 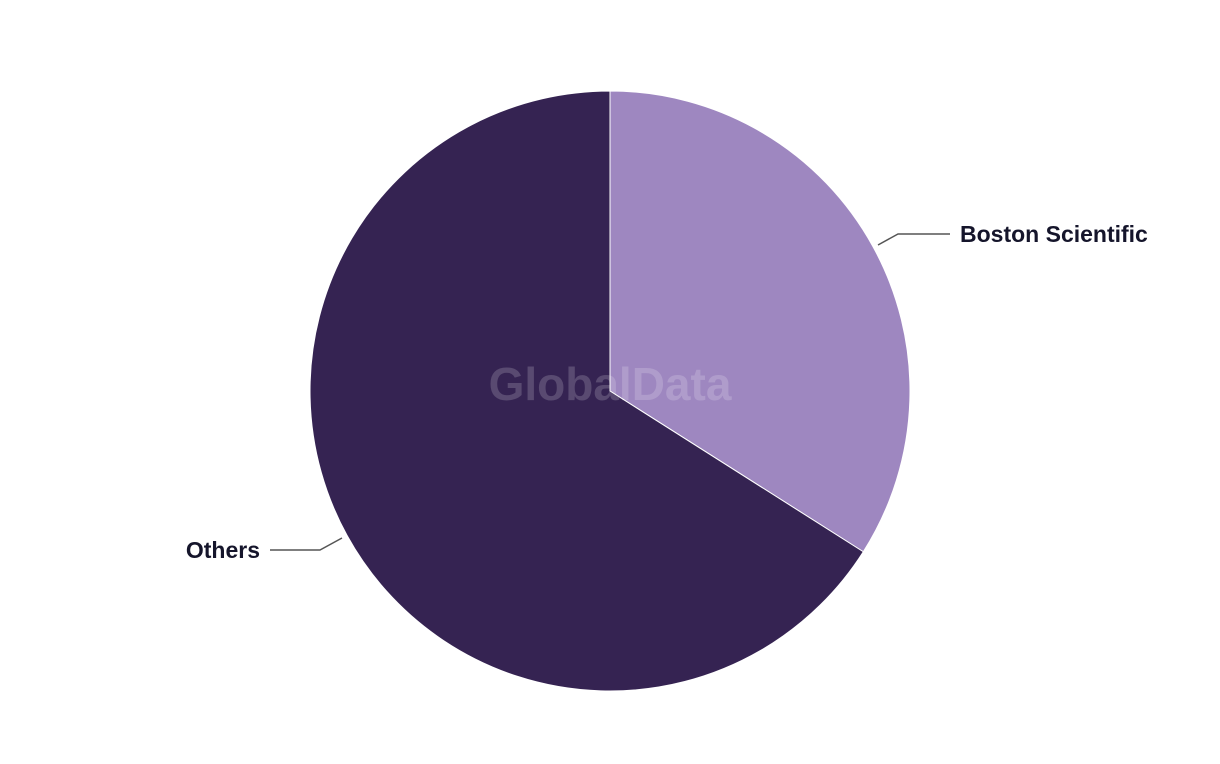 What do you see at coordinates (913, 239) in the screenshot?
I see `leader-line-boston-scientific` at bounding box center [913, 239].